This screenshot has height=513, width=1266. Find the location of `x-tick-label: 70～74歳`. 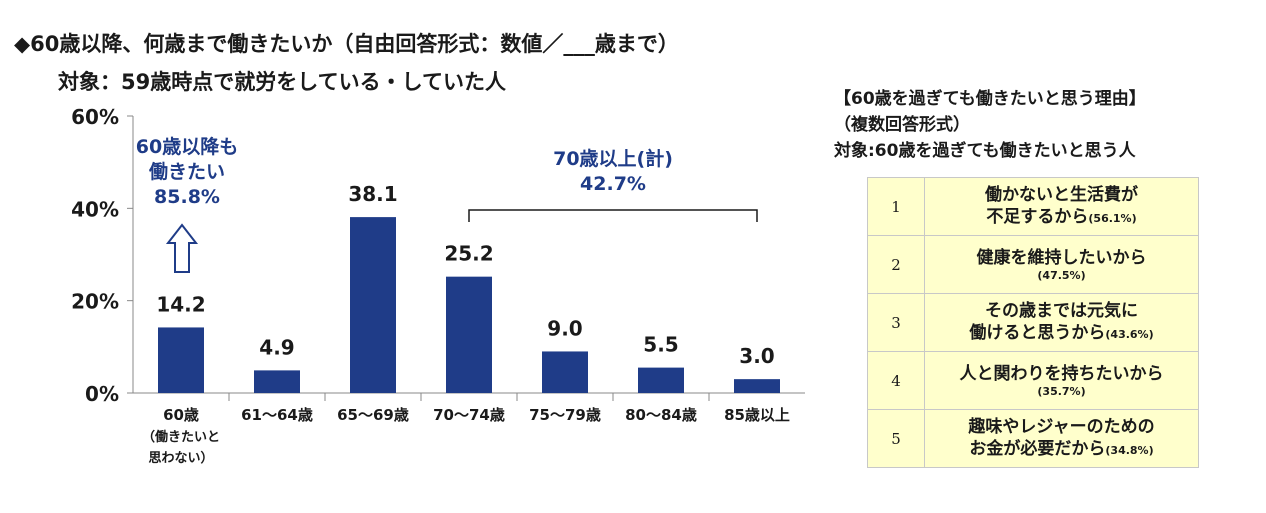

x-tick-label: 70～74歳 is located at coordinates (469, 415).